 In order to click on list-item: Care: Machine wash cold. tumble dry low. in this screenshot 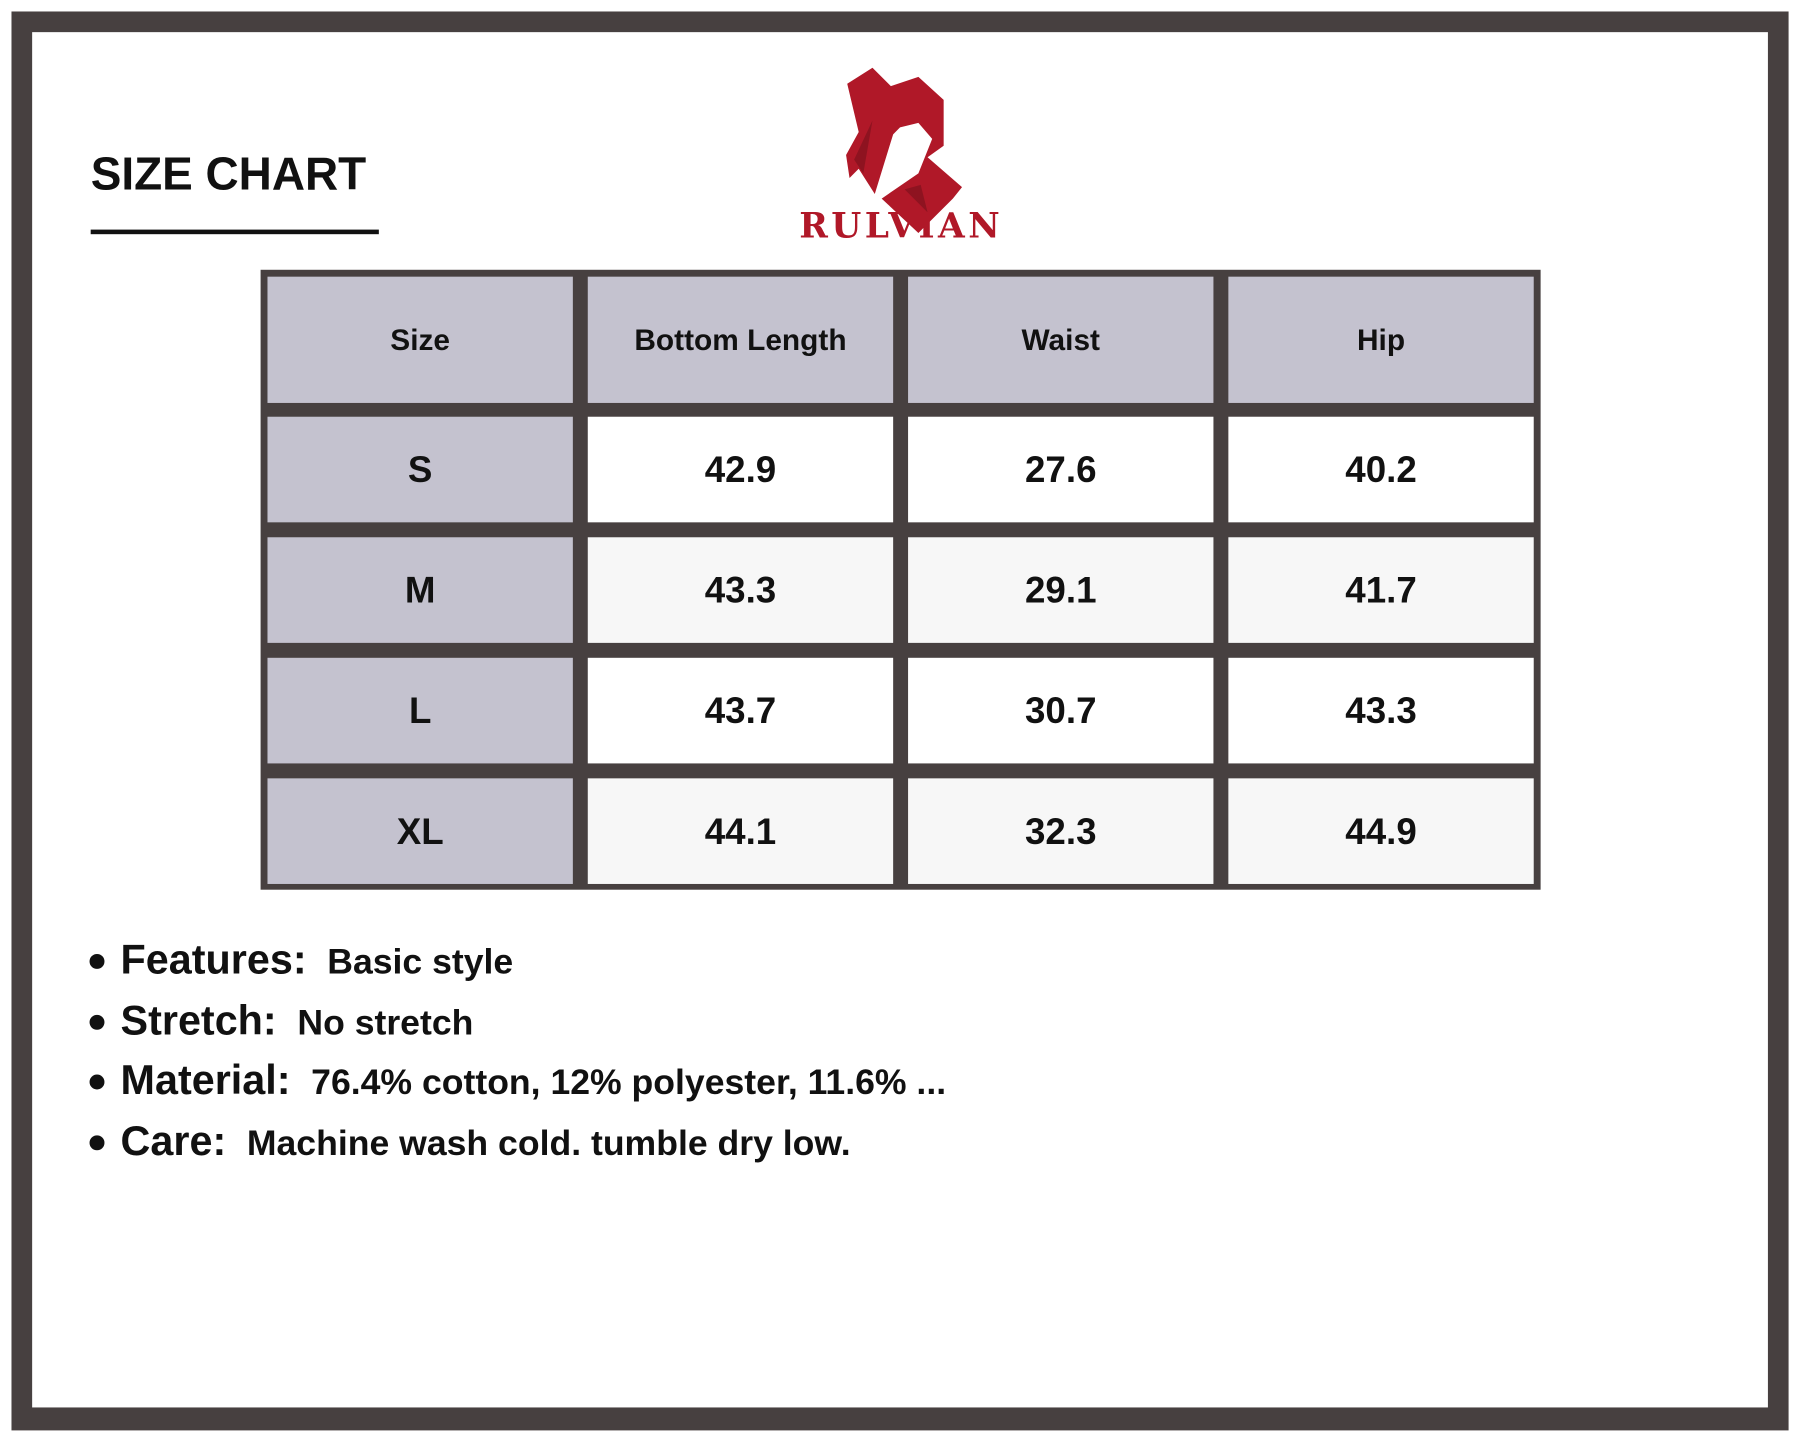, I will do `click(518, 1146)`.